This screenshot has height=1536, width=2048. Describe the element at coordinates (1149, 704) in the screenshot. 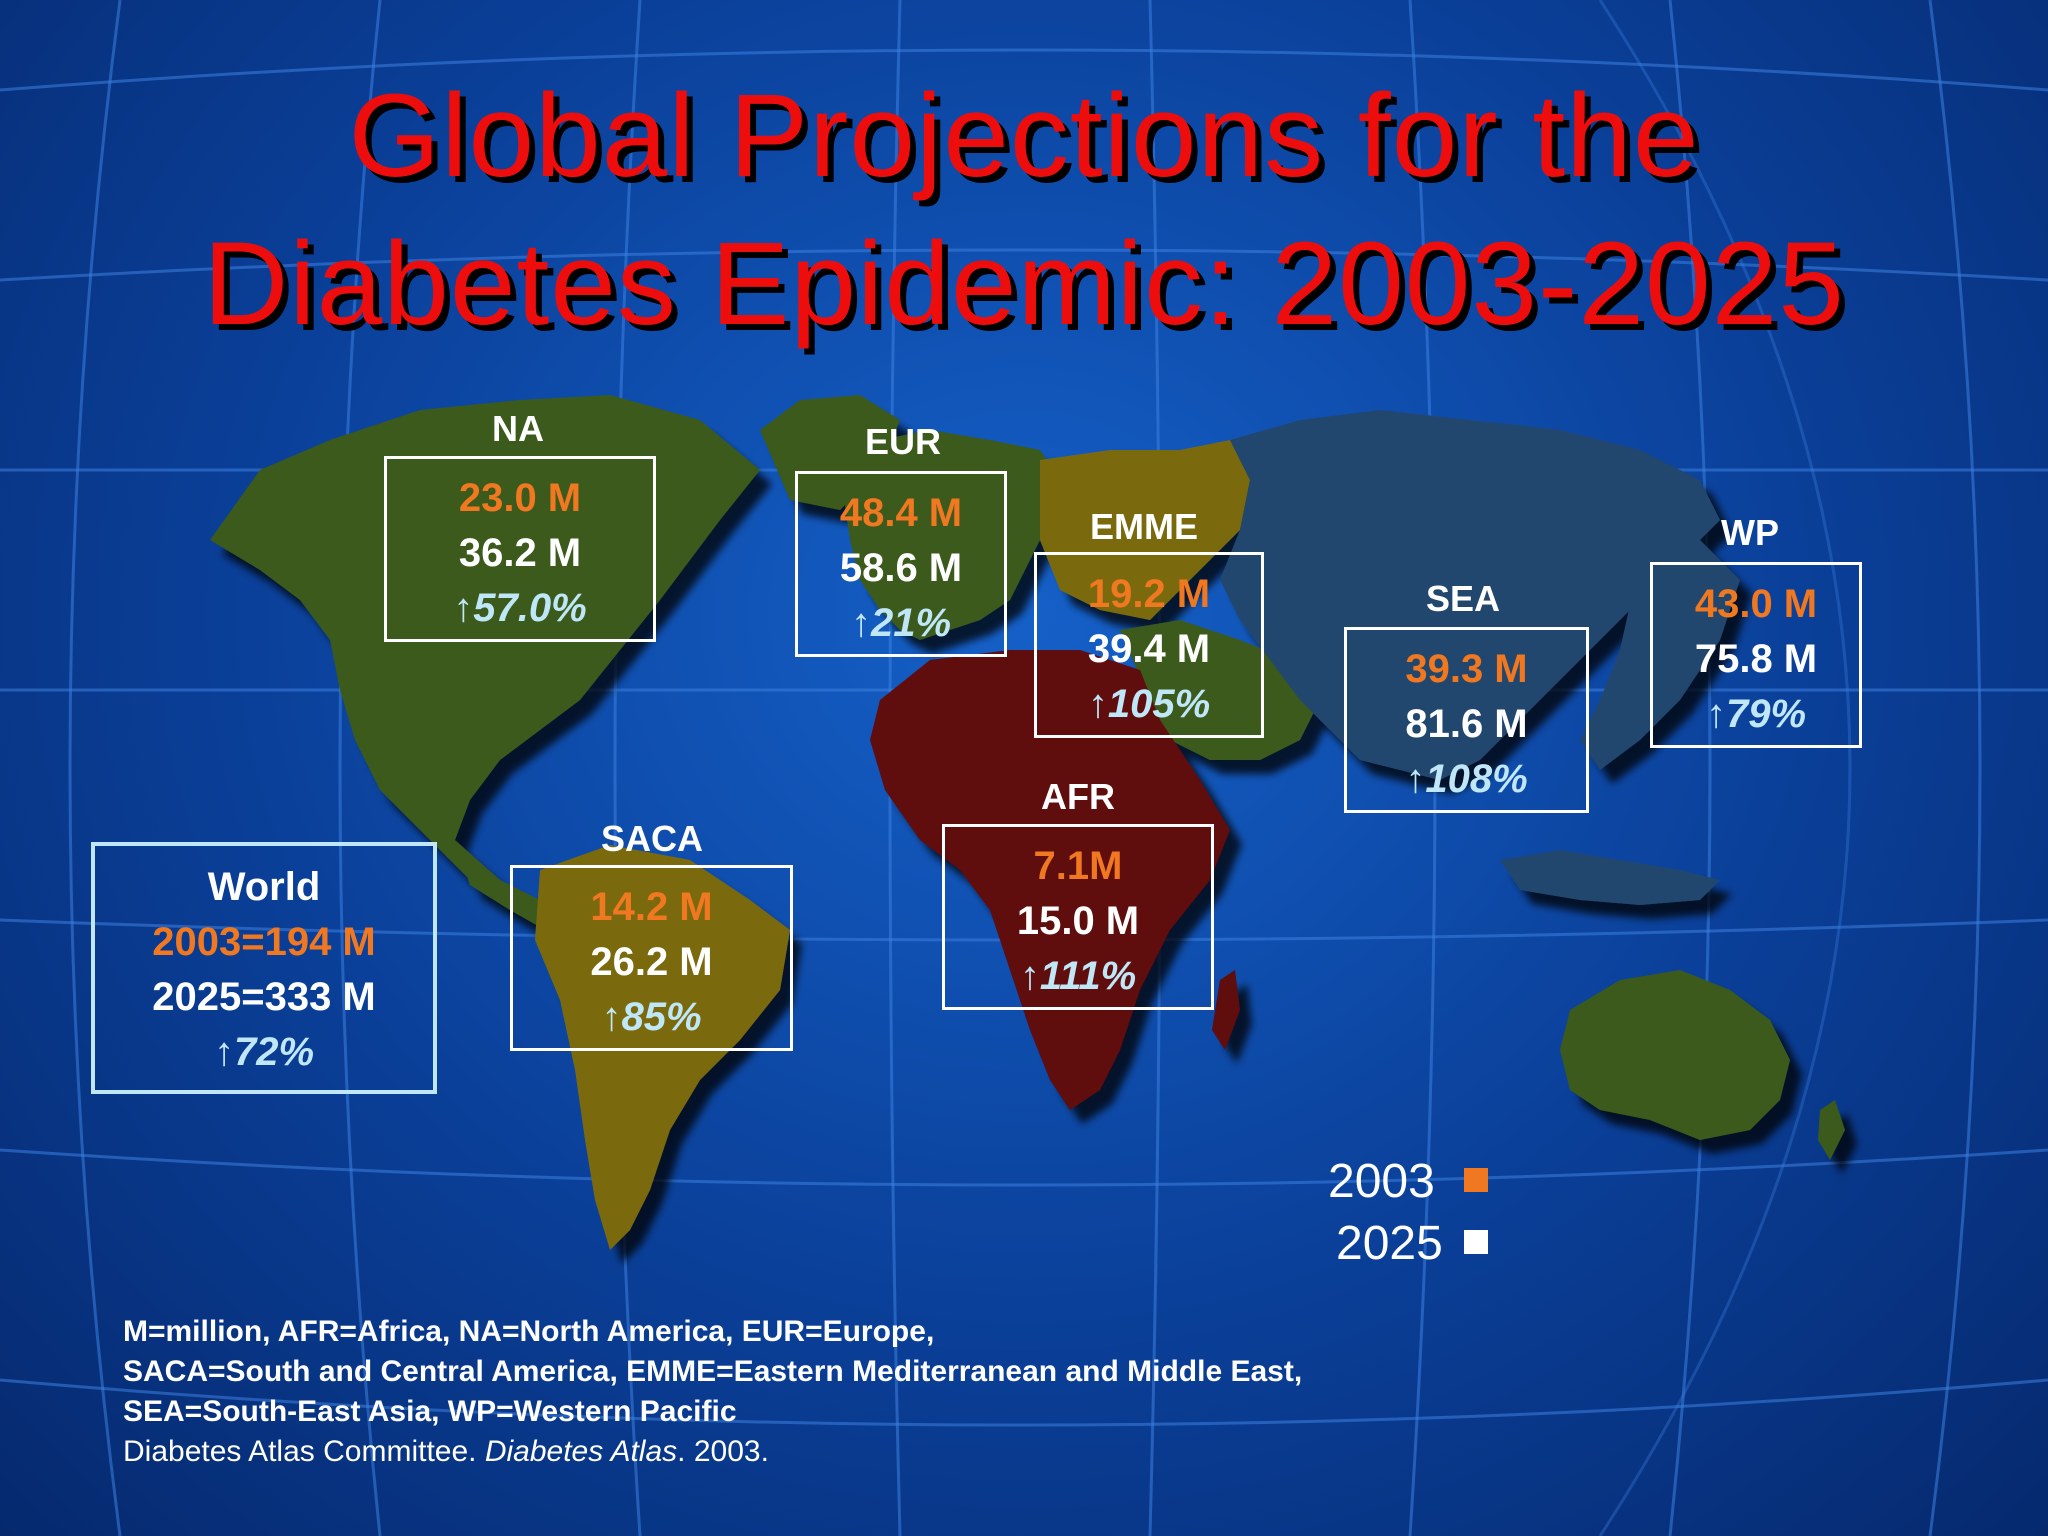

I see `emme-change: ↑105%` at that location.